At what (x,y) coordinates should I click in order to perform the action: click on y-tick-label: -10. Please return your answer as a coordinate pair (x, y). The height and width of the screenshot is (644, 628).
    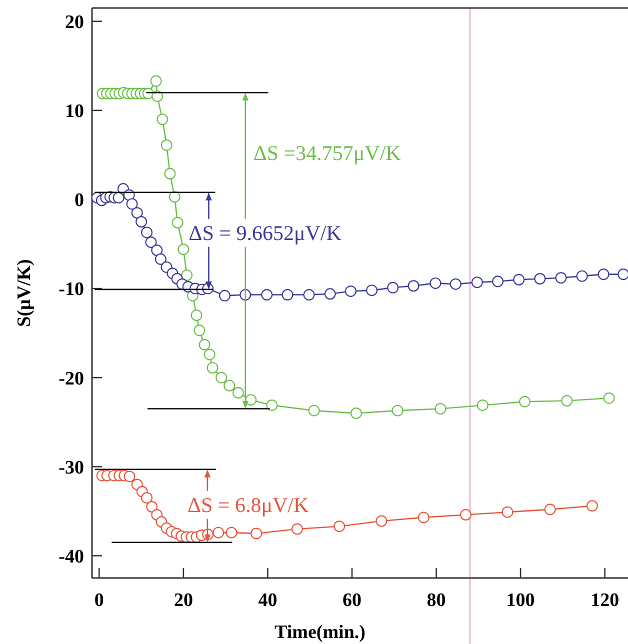
    Looking at the image, I should click on (71, 289).